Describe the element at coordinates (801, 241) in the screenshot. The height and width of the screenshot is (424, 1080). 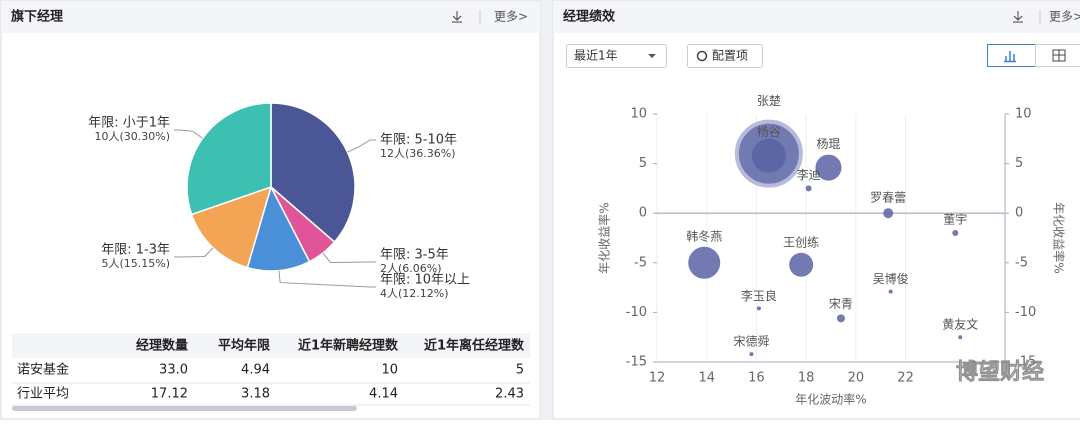
I see `bubble-label: 王创练` at that location.